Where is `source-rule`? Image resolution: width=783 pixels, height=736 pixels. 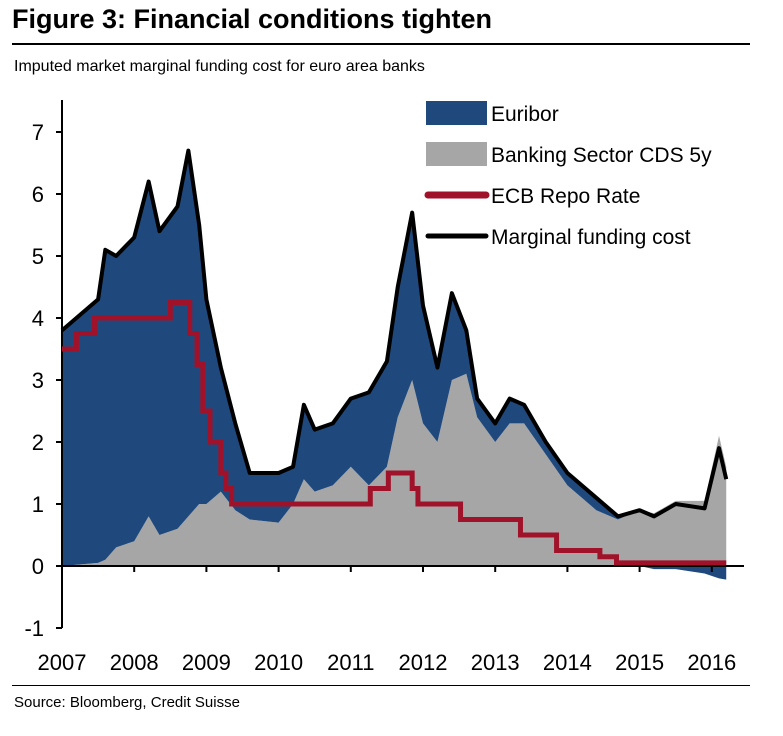 source-rule is located at coordinates (381, 685).